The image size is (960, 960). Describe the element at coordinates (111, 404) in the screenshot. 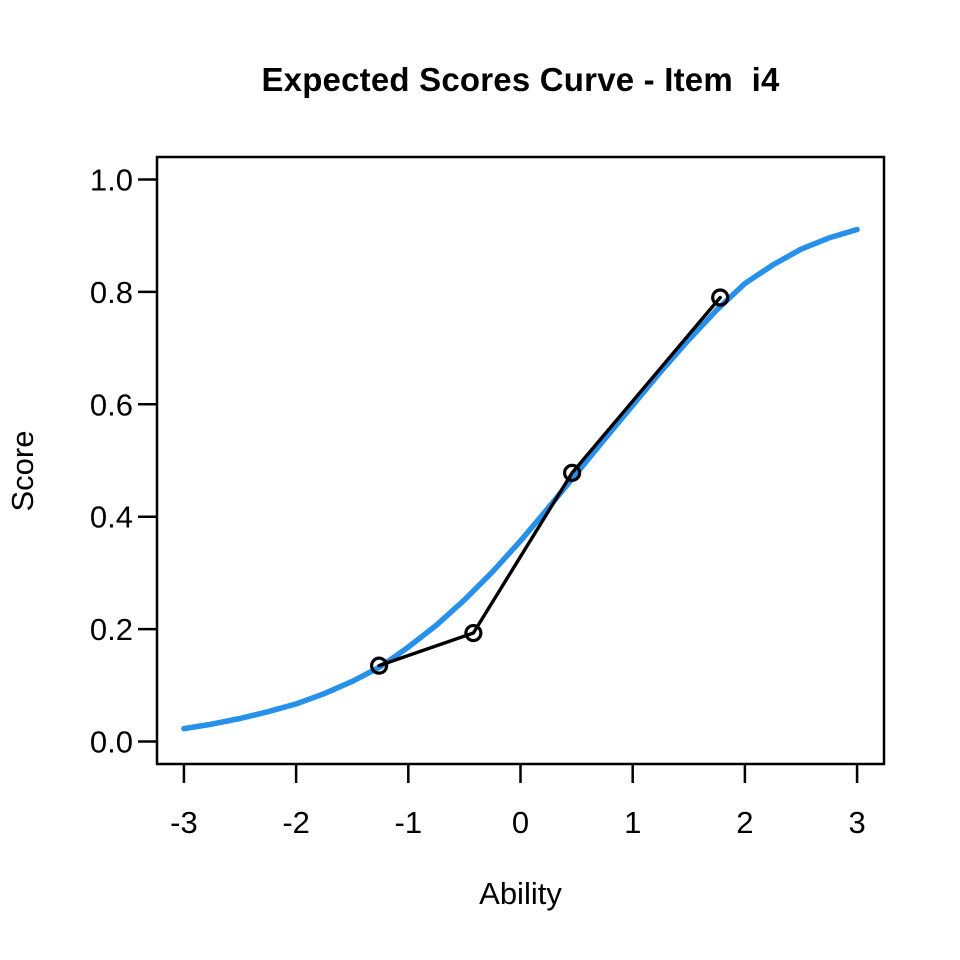

I see `y-tick-label: 0.6` at that location.